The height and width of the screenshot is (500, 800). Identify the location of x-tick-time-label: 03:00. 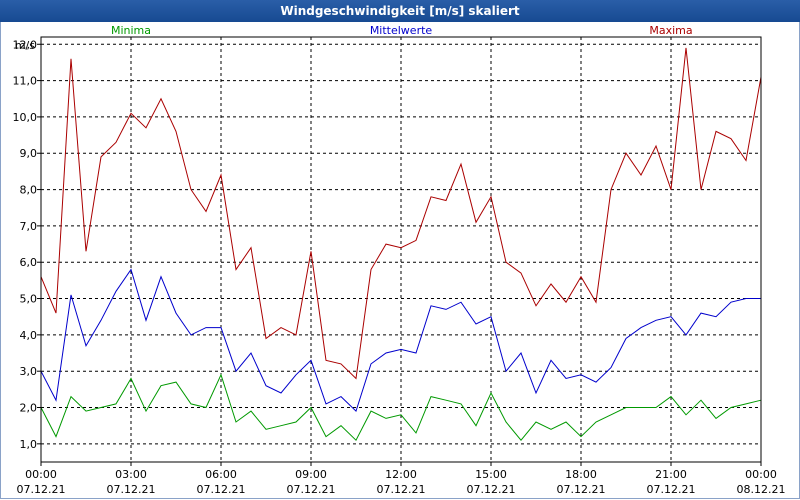
(131, 474).